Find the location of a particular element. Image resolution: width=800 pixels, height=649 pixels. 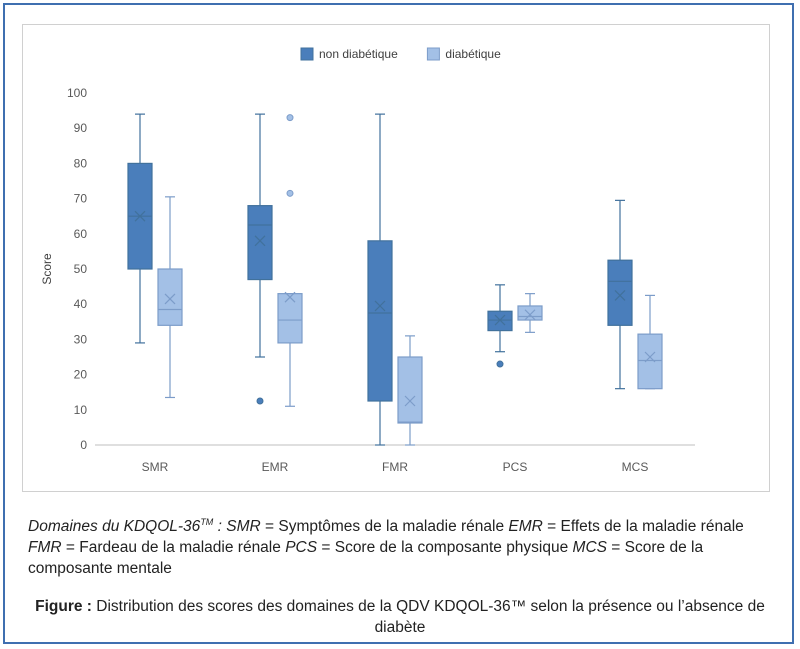

figure-label: Figure : is located at coordinates (63, 606).